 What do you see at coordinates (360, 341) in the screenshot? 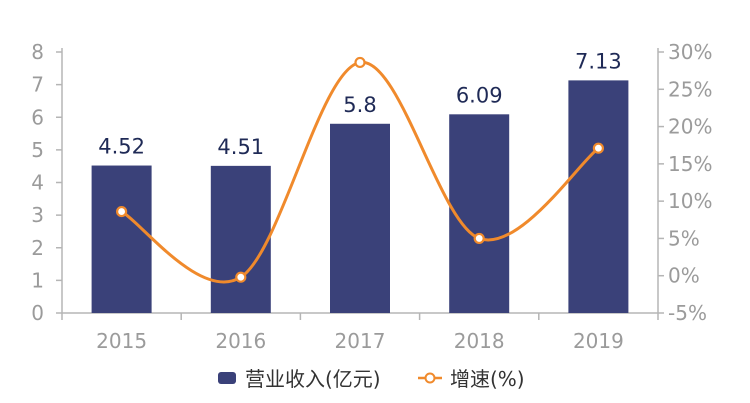
I see `x-tick-label: 2017` at bounding box center [360, 341].